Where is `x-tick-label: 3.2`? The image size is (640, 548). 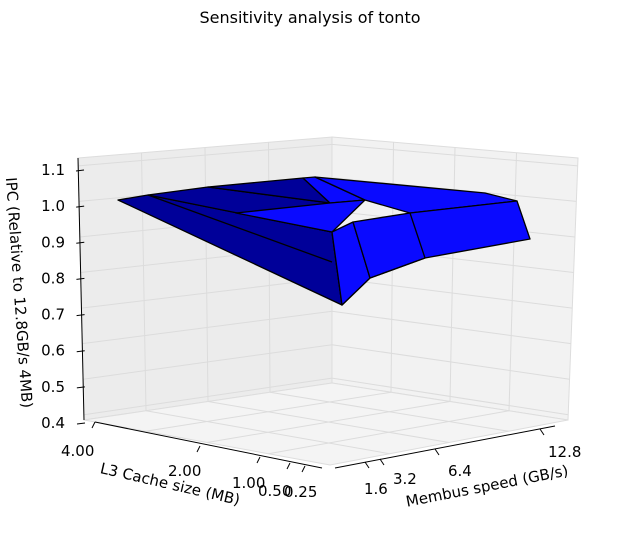 x-tick-label: 3.2 is located at coordinates (405, 479).